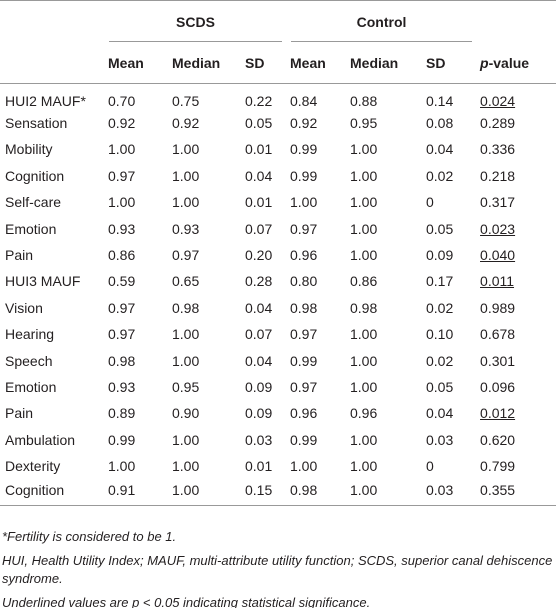 This screenshot has width=556, height=608. What do you see at coordinates (122, 386) in the screenshot?
I see `value-cell: 0.93` at bounding box center [122, 386].